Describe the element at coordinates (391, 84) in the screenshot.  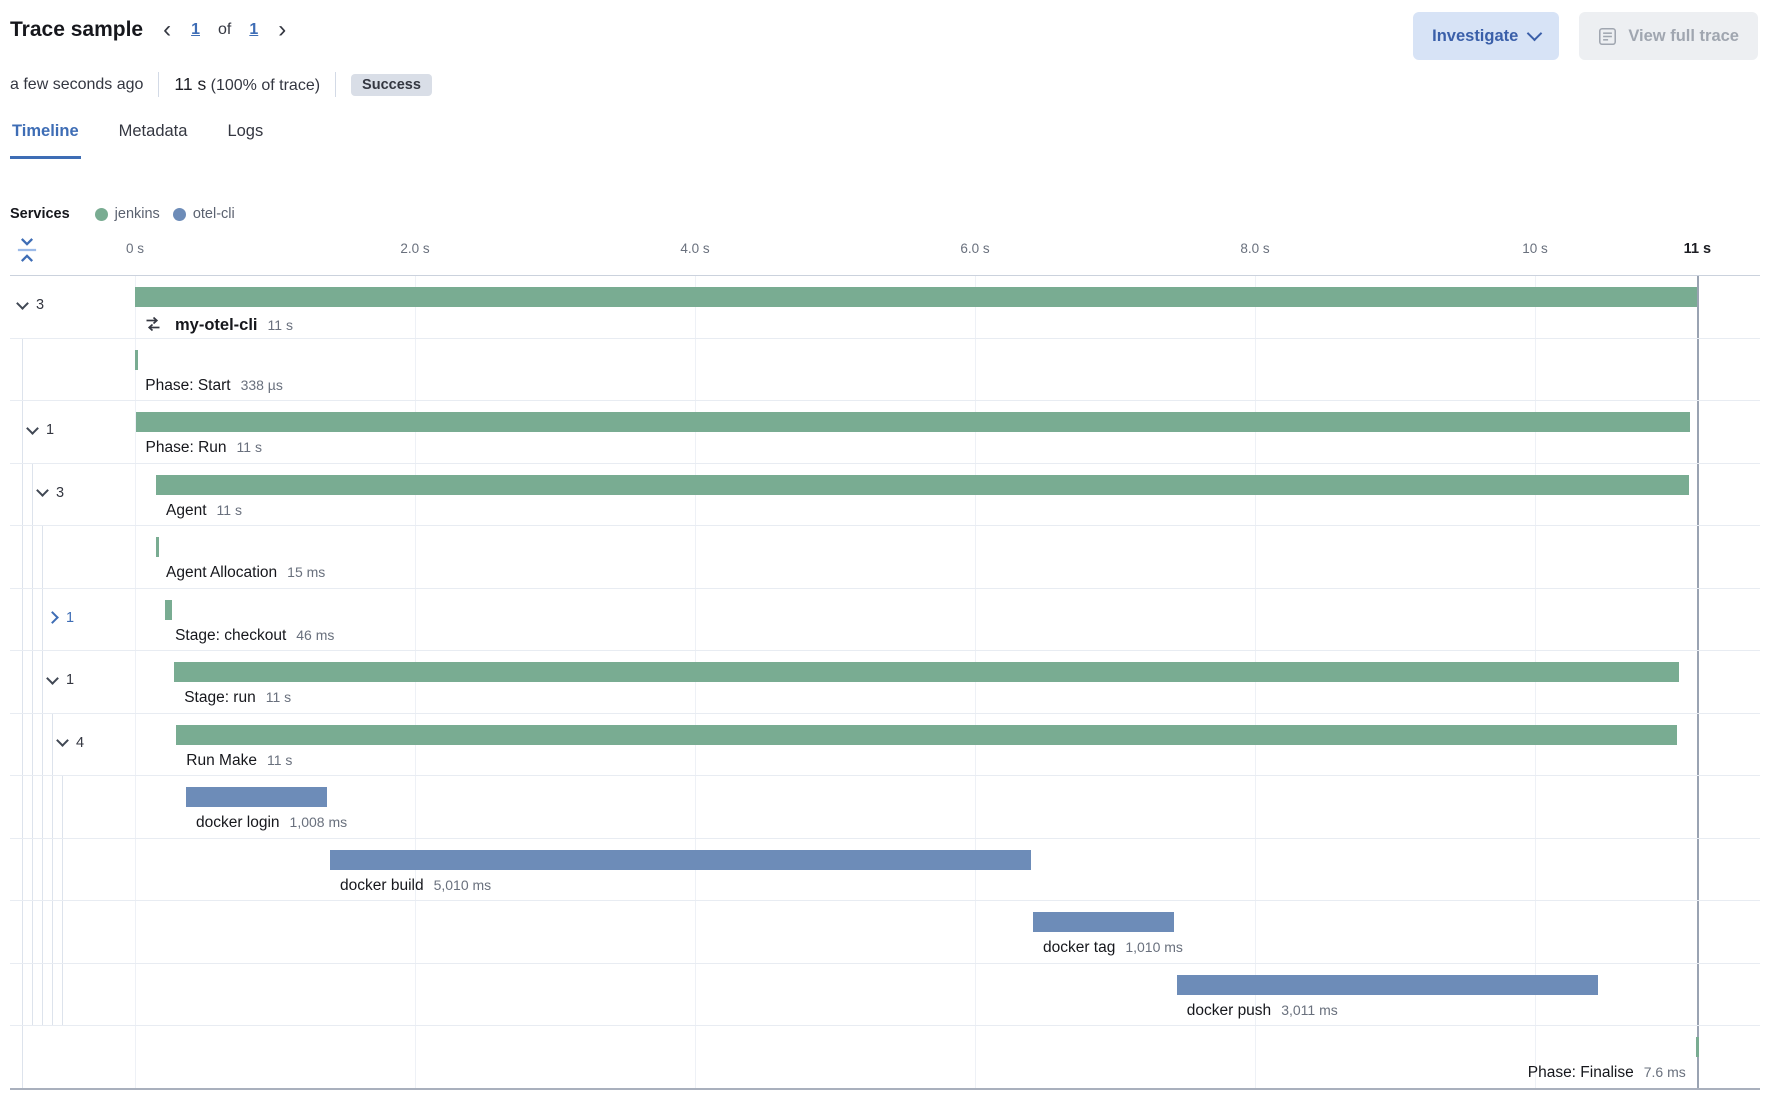
I see `status-badge: Success` at that location.